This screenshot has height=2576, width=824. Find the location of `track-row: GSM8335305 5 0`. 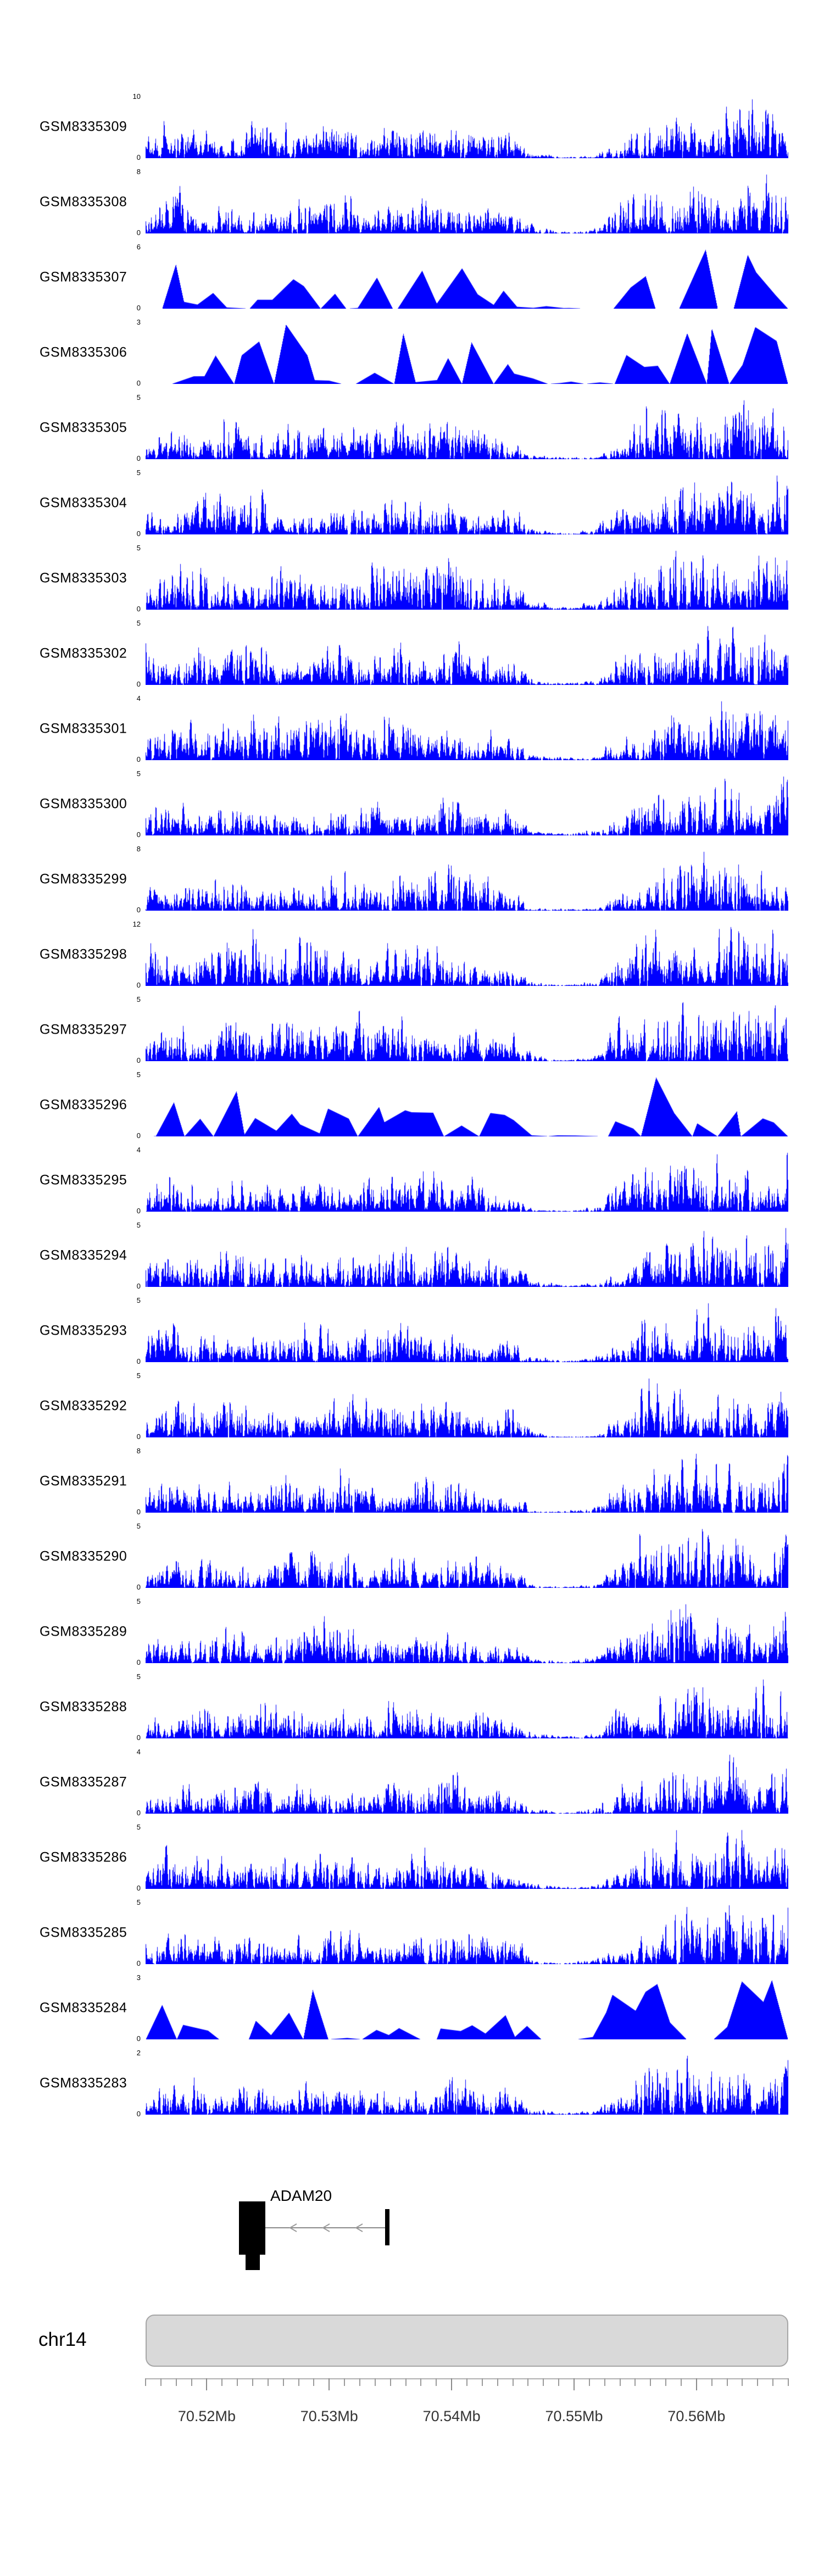

track-row: GSM8335305 5 0 is located at coordinates (412, 426).